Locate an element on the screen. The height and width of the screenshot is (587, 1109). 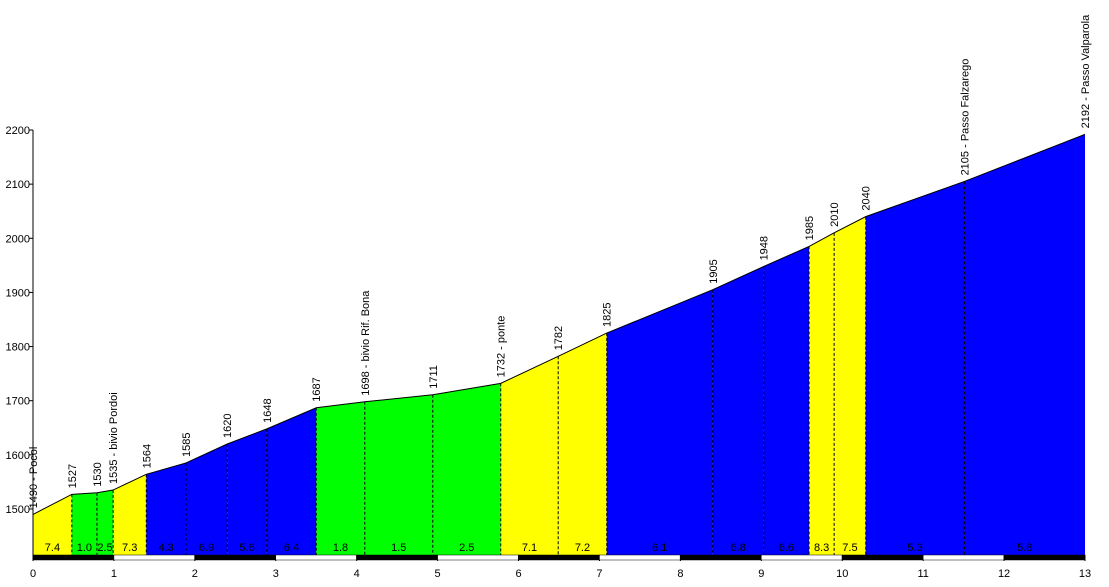
x-tick-label: 9 is located at coordinates (761, 574).